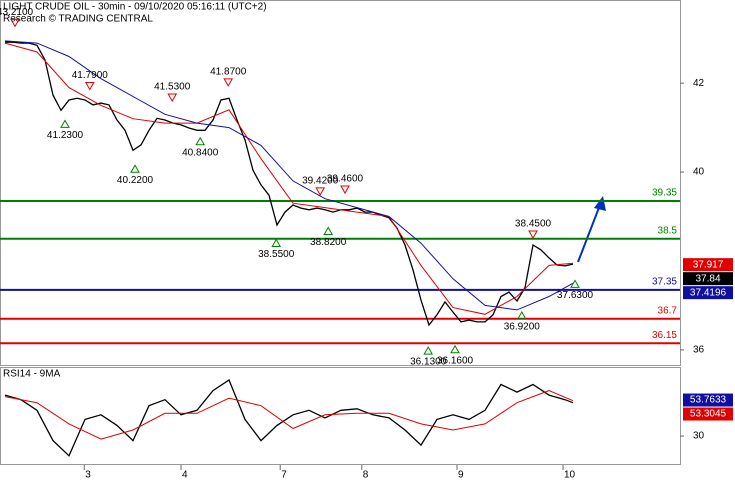 The width and height of the screenshot is (735, 480). What do you see at coordinates (320, 180) in the screenshot?
I see `high-label: 39.4200` at bounding box center [320, 180].